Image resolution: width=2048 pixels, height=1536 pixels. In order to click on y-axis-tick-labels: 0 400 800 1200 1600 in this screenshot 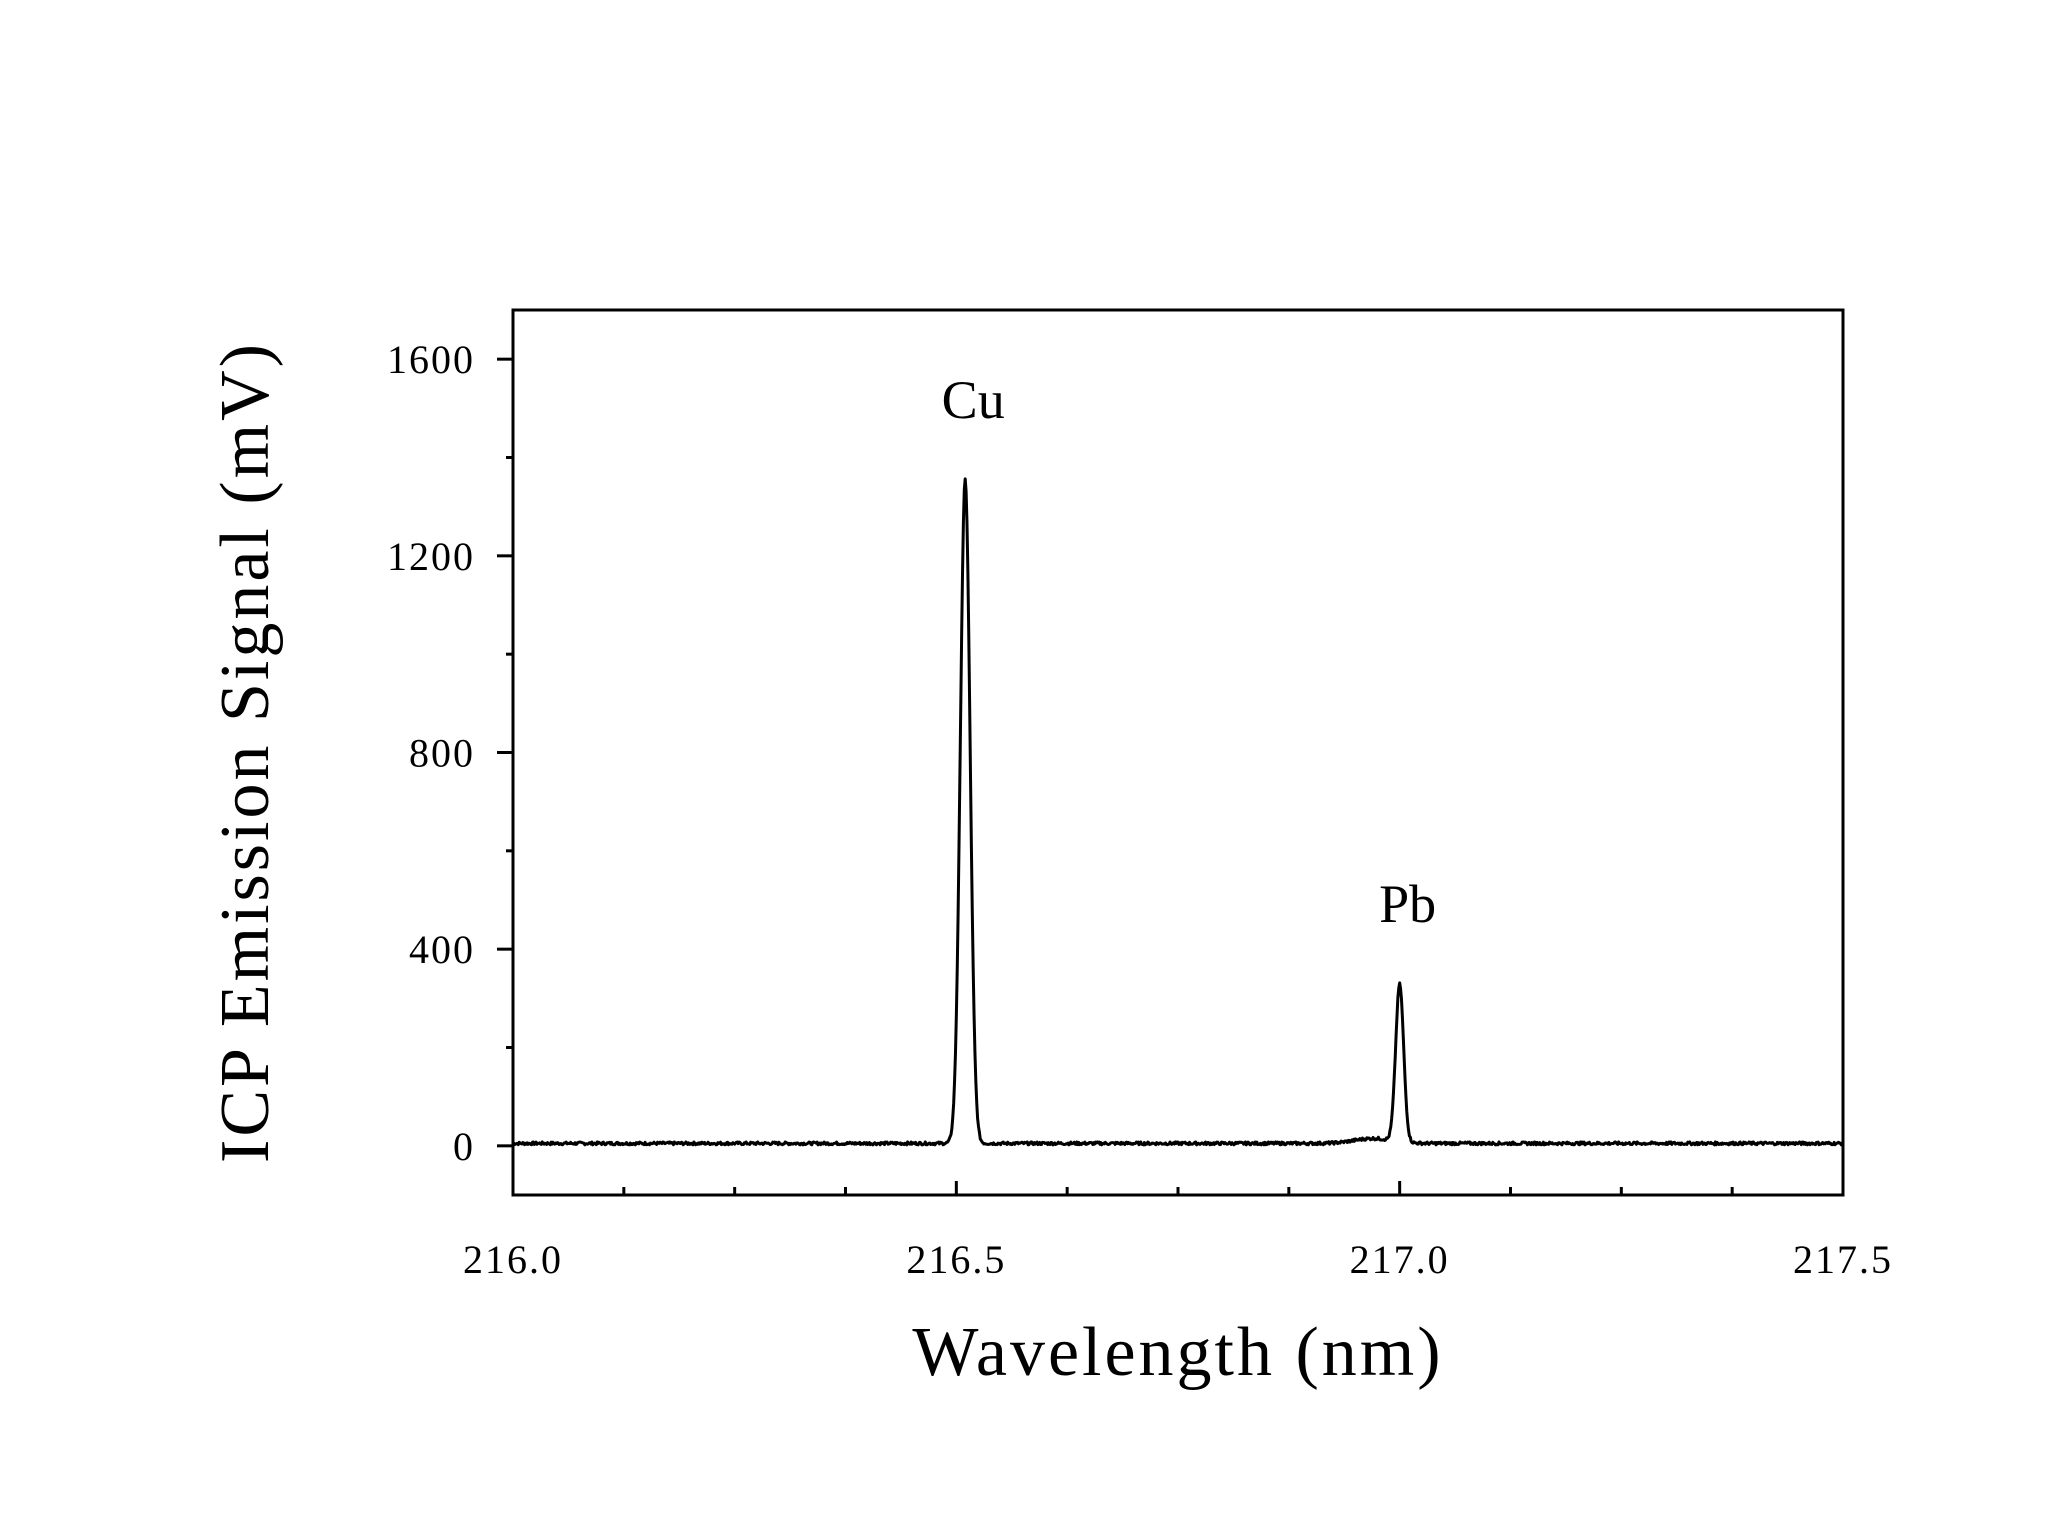, I will do `click(431, 753)`.